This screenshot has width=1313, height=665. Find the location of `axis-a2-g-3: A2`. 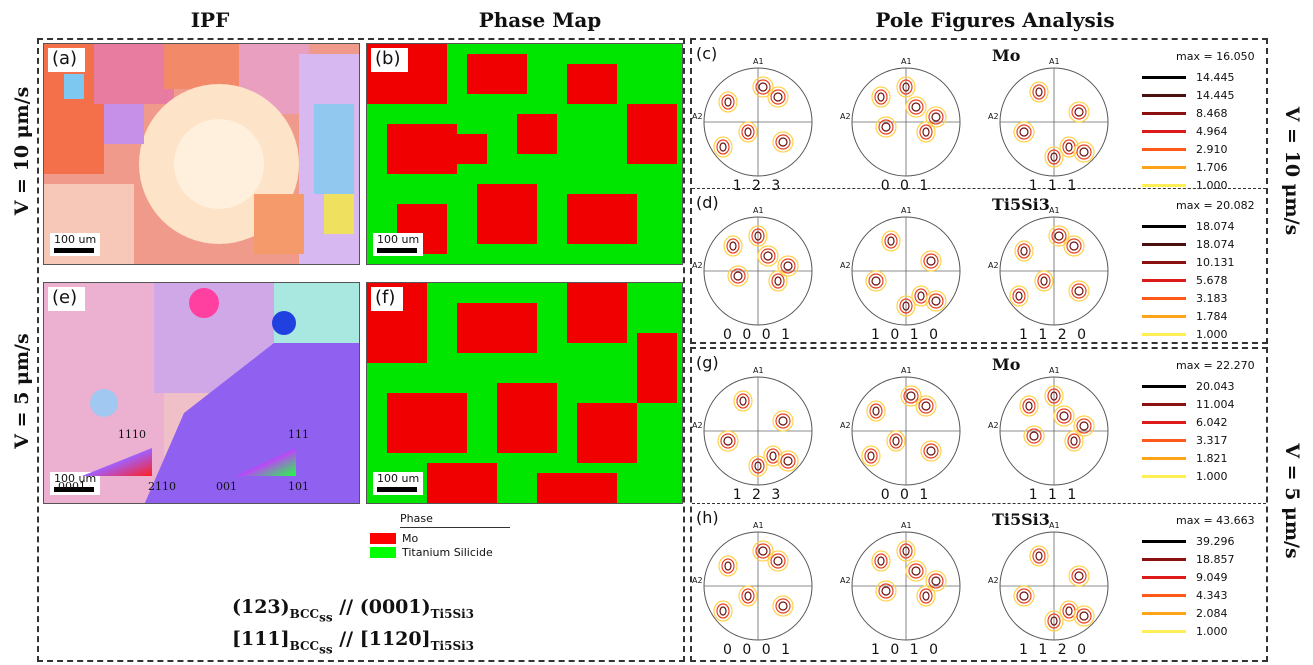

axis-a2-g-3: A2 is located at coordinates (993, 425).